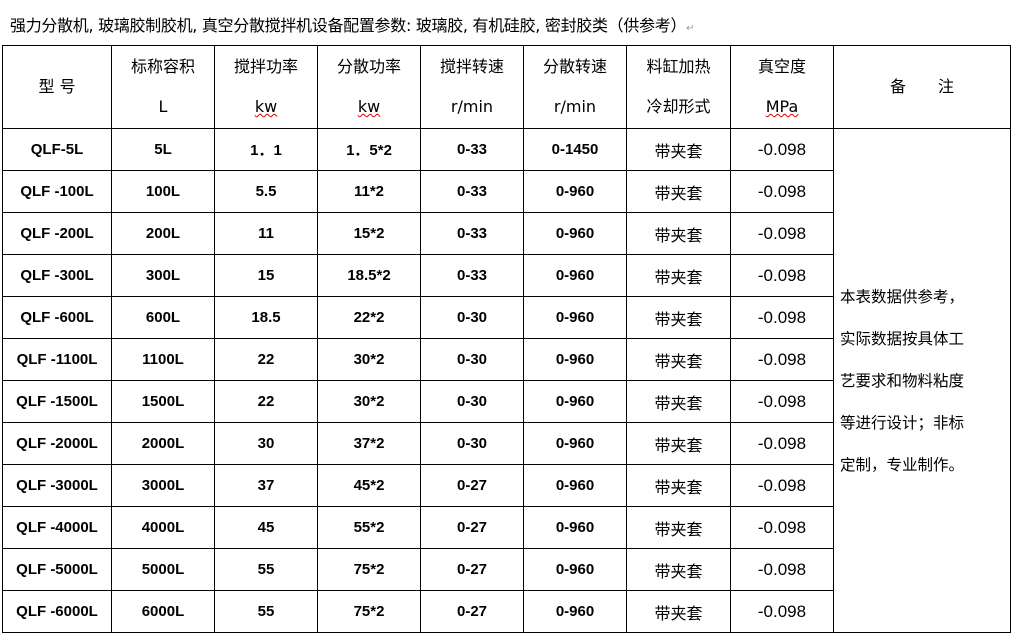  I want to click on cell-disperse-speed: 0-1450, so click(575, 149).